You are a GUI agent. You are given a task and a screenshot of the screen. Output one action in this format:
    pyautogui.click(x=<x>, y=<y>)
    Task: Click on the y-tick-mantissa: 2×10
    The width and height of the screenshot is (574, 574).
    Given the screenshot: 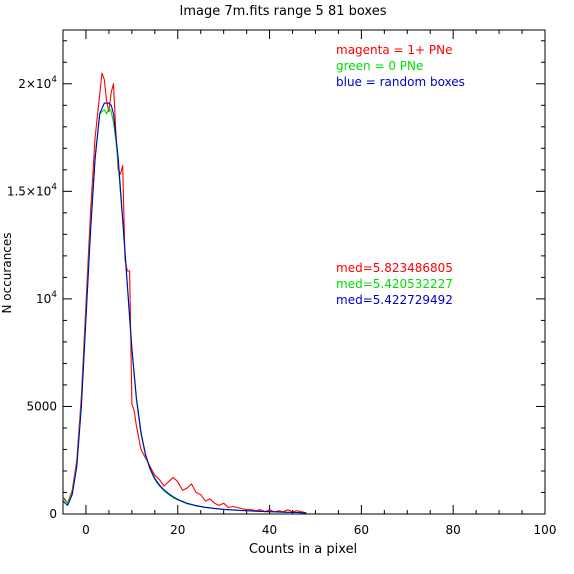 What is the action you would take?
    pyautogui.click(x=34, y=84)
    